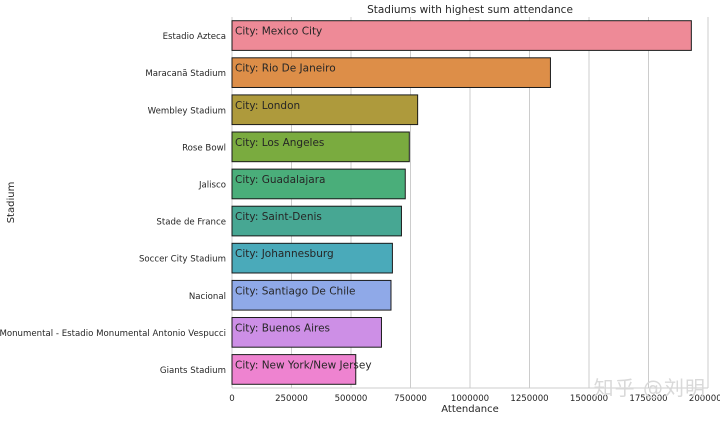  Describe the element at coordinates (469, 409) in the screenshot. I see `x-axis-title: Attendance` at that location.